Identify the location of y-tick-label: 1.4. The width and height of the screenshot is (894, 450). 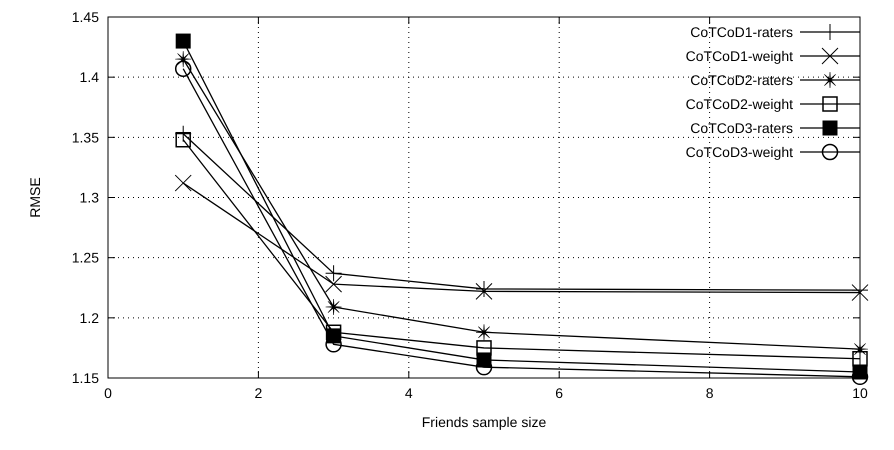
(90, 77).